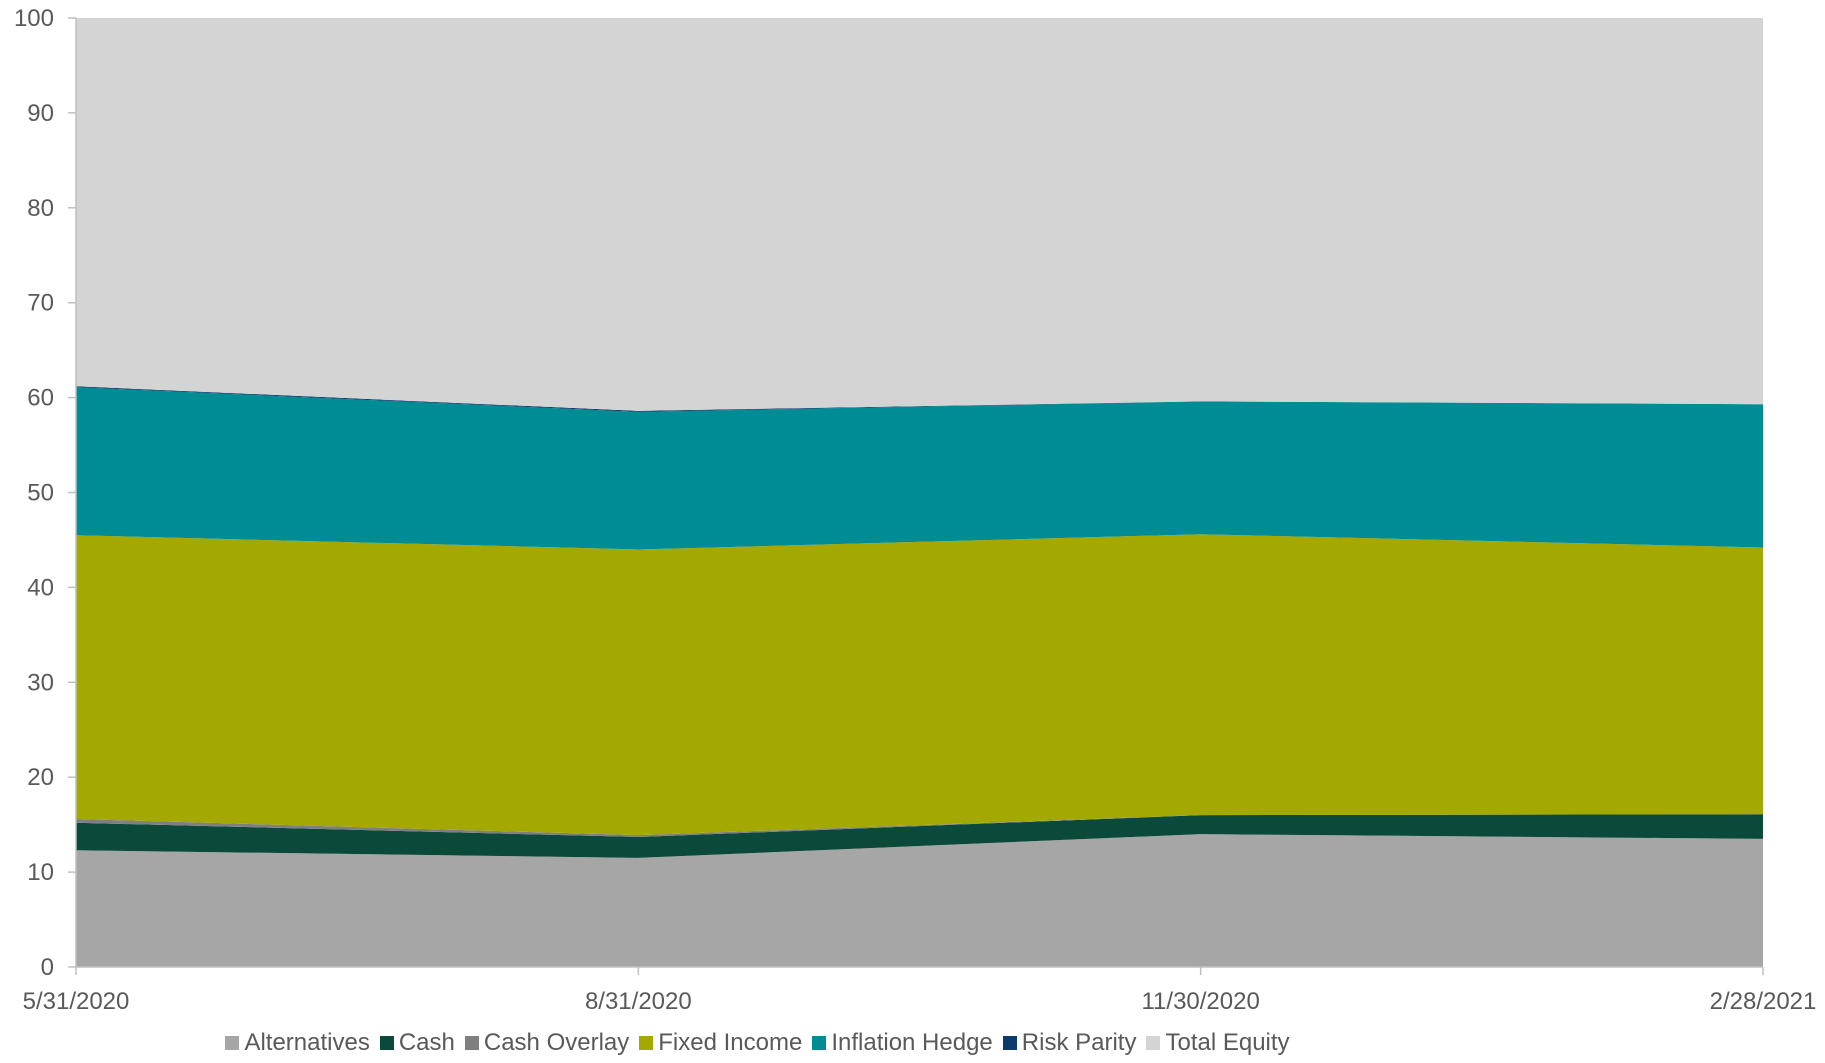 The image size is (1825, 1063). Describe the element at coordinates (1763, 1001) in the screenshot. I see `x-tick-label: 2/28/2021` at that location.